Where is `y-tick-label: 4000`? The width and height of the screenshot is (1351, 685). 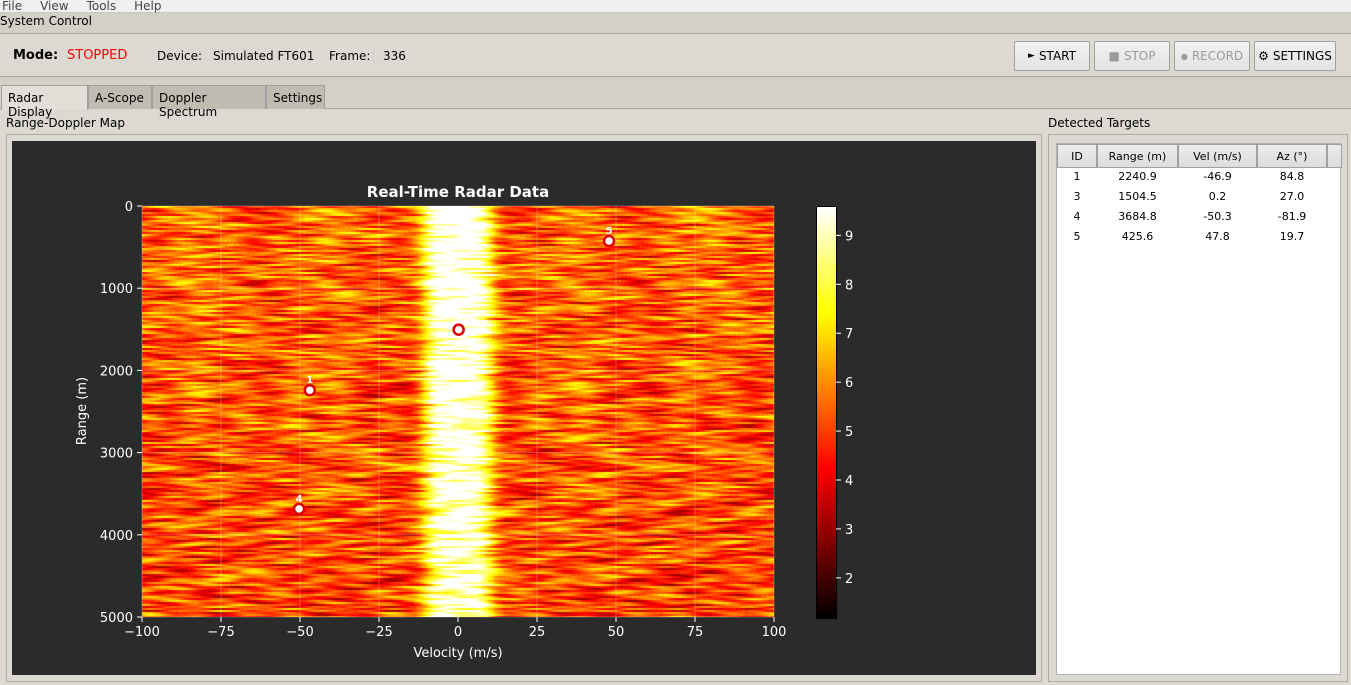 y-tick-label: 4000 is located at coordinates (116, 536).